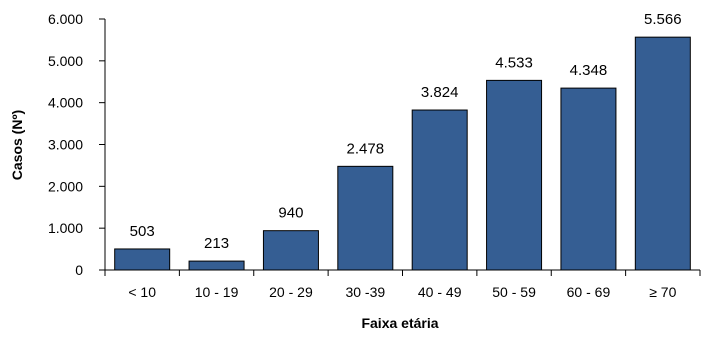  I want to click on y-tick-label: 6.000, so click(65, 19).